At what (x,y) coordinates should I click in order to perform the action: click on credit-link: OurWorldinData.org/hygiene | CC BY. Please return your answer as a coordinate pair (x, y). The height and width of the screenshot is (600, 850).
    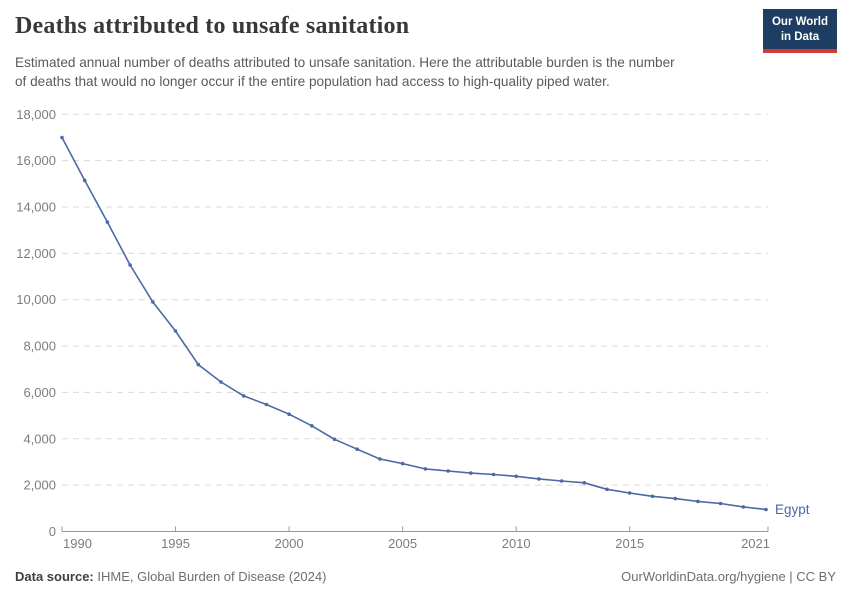
    Looking at the image, I should click on (728, 576).